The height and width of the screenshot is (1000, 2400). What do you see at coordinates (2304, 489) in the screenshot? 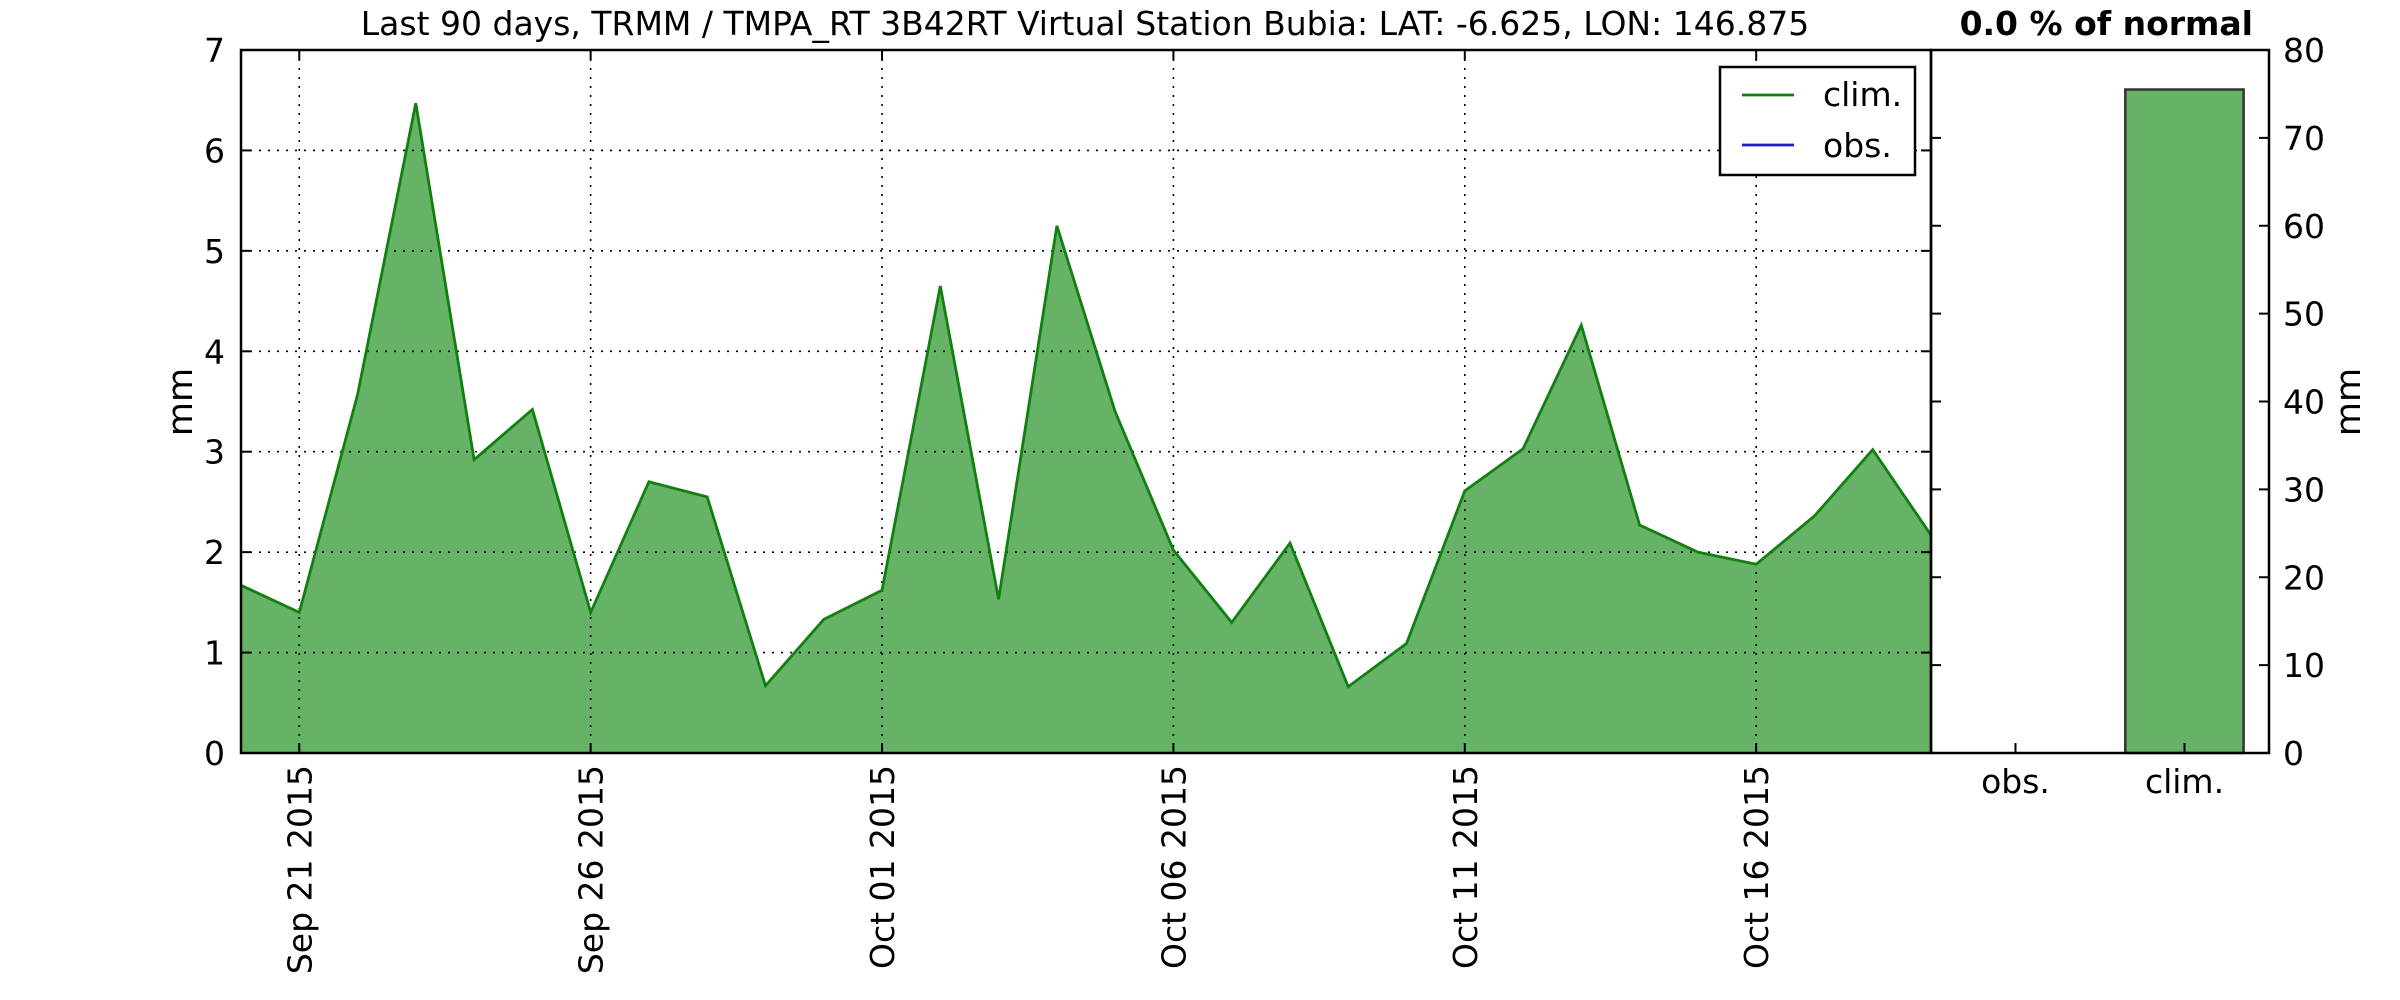
I see `side-y-tick-label: 30` at bounding box center [2304, 489].